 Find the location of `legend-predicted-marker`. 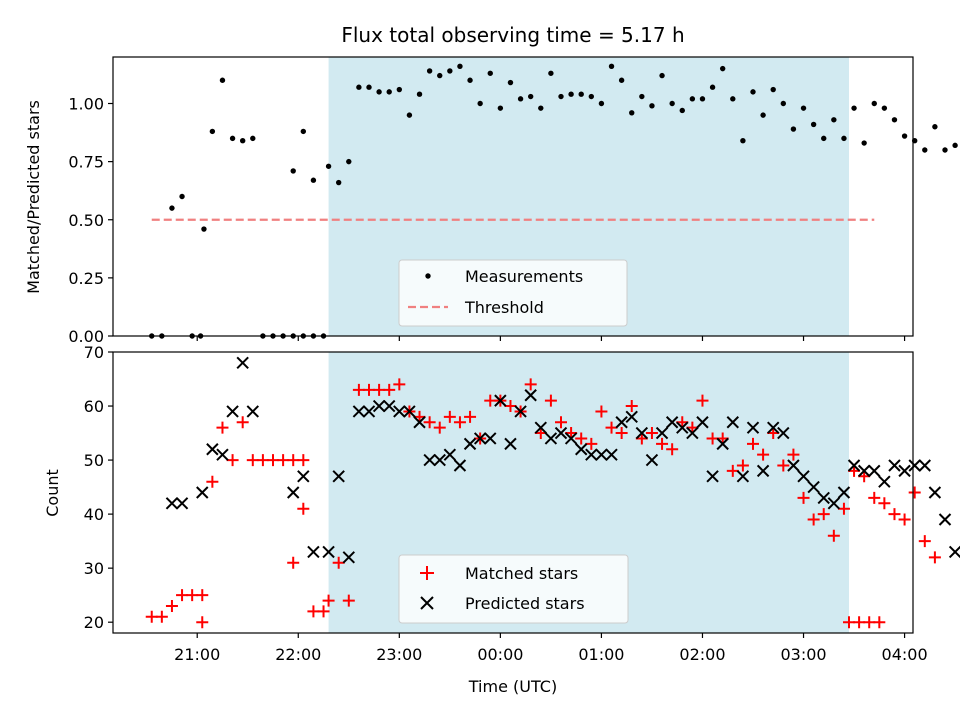

legend-predicted-marker is located at coordinates (427, 603).